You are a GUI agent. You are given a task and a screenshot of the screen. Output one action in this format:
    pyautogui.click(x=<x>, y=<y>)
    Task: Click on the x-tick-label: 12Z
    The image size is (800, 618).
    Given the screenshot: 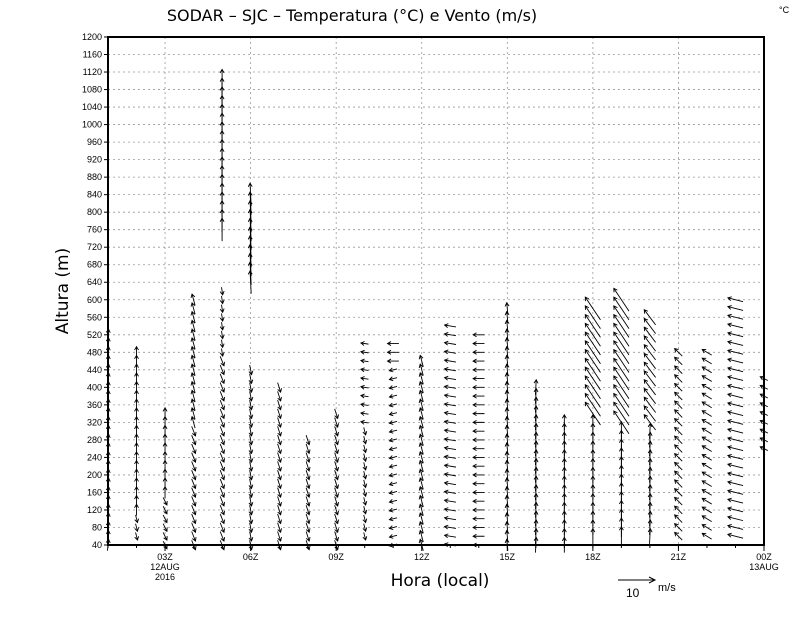 What is the action you would take?
    pyautogui.click(x=422, y=557)
    